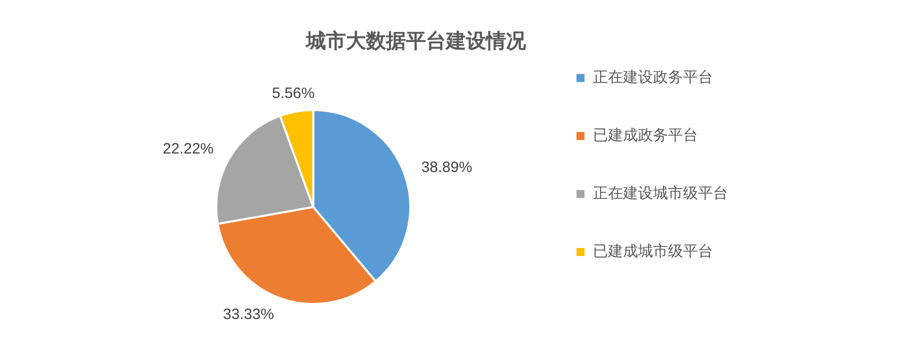 This screenshot has width=898, height=341. I want to click on legend-label: 正在建设政务平台, so click(653, 77).